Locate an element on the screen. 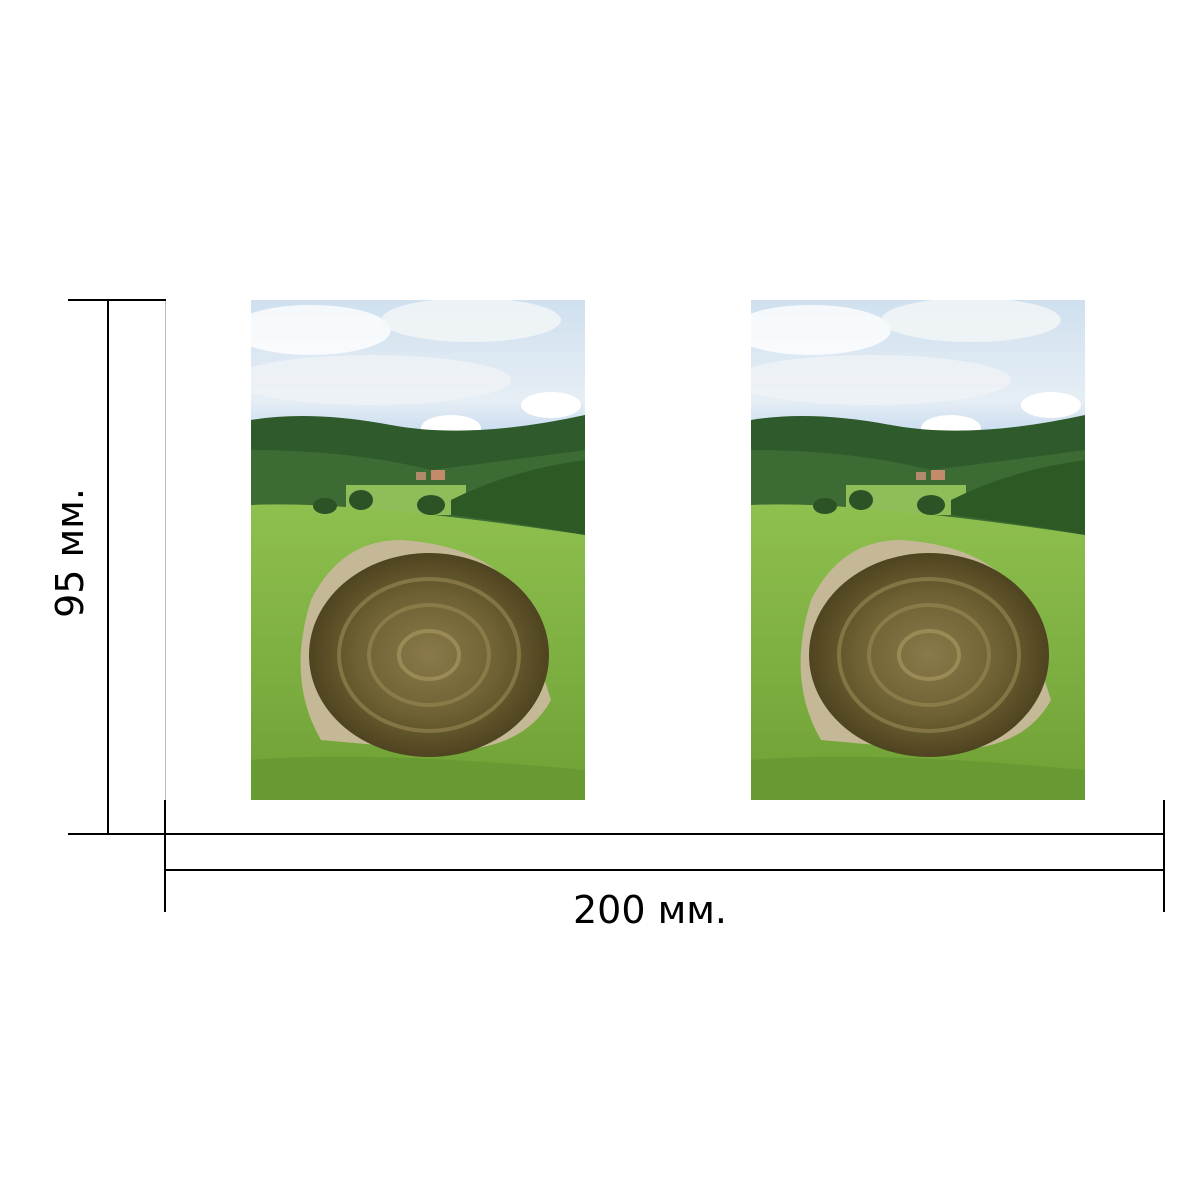  left-photo-panel is located at coordinates (418, 550).